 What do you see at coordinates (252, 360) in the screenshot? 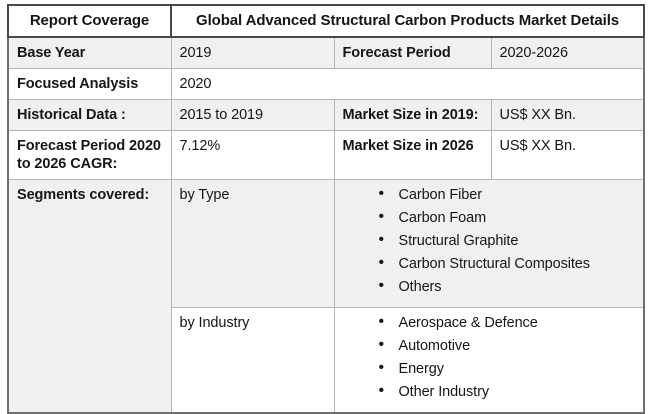
I see `by-industry-label: by Industry` at bounding box center [252, 360].